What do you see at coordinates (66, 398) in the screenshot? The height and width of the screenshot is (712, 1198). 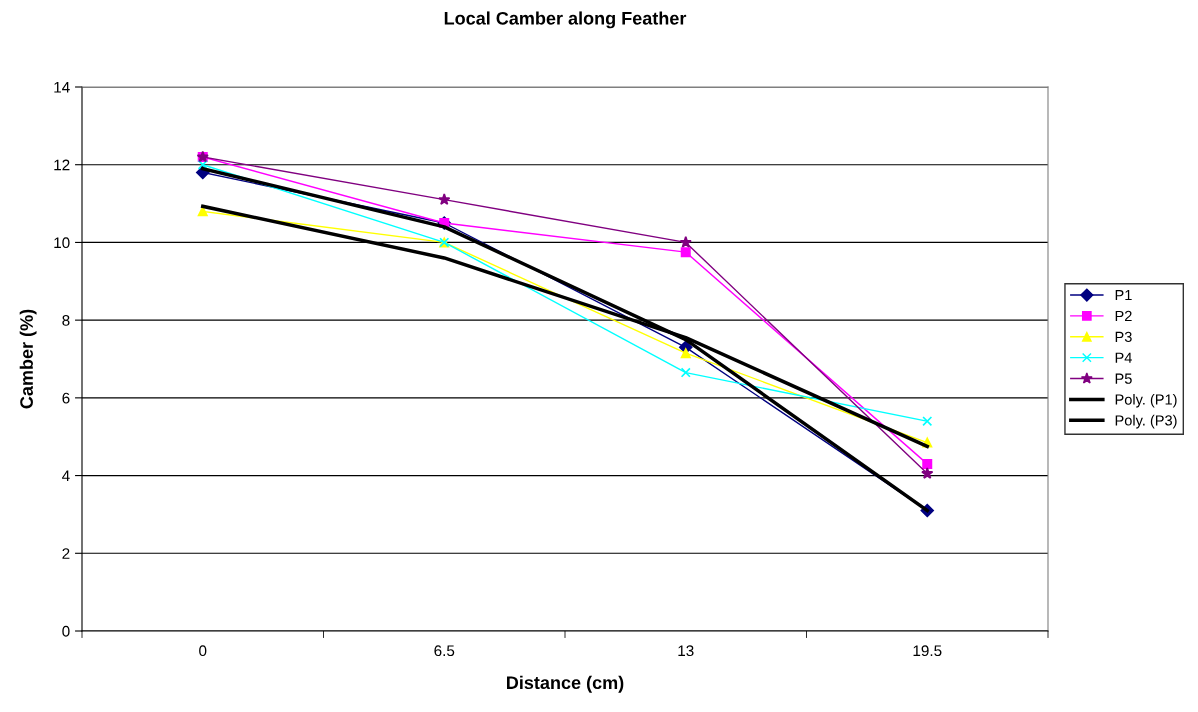 I see `y-tick-label: 6` at bounding box center [66, 398].